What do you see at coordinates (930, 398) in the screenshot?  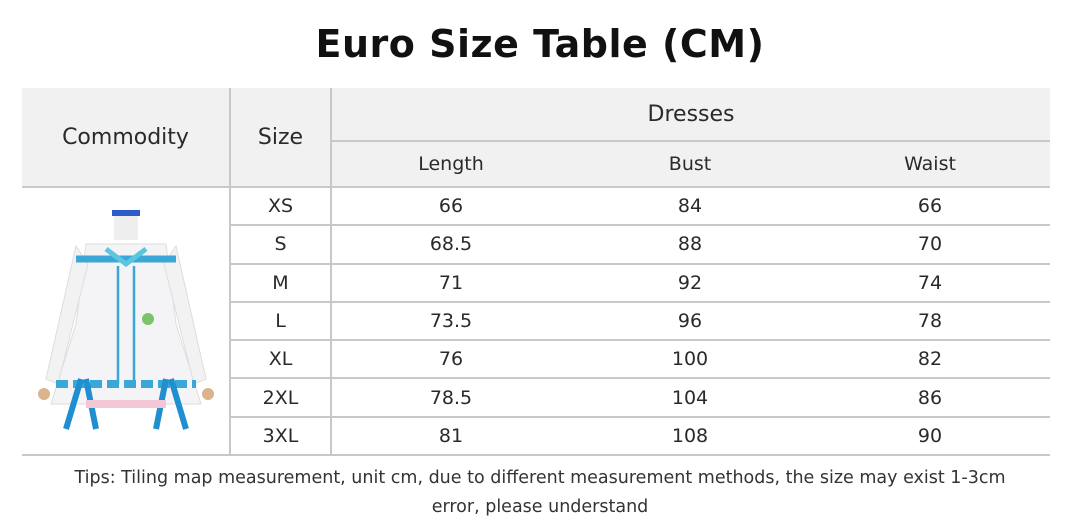 I see `cell-waist: 86` at bounding box center [930, 398].